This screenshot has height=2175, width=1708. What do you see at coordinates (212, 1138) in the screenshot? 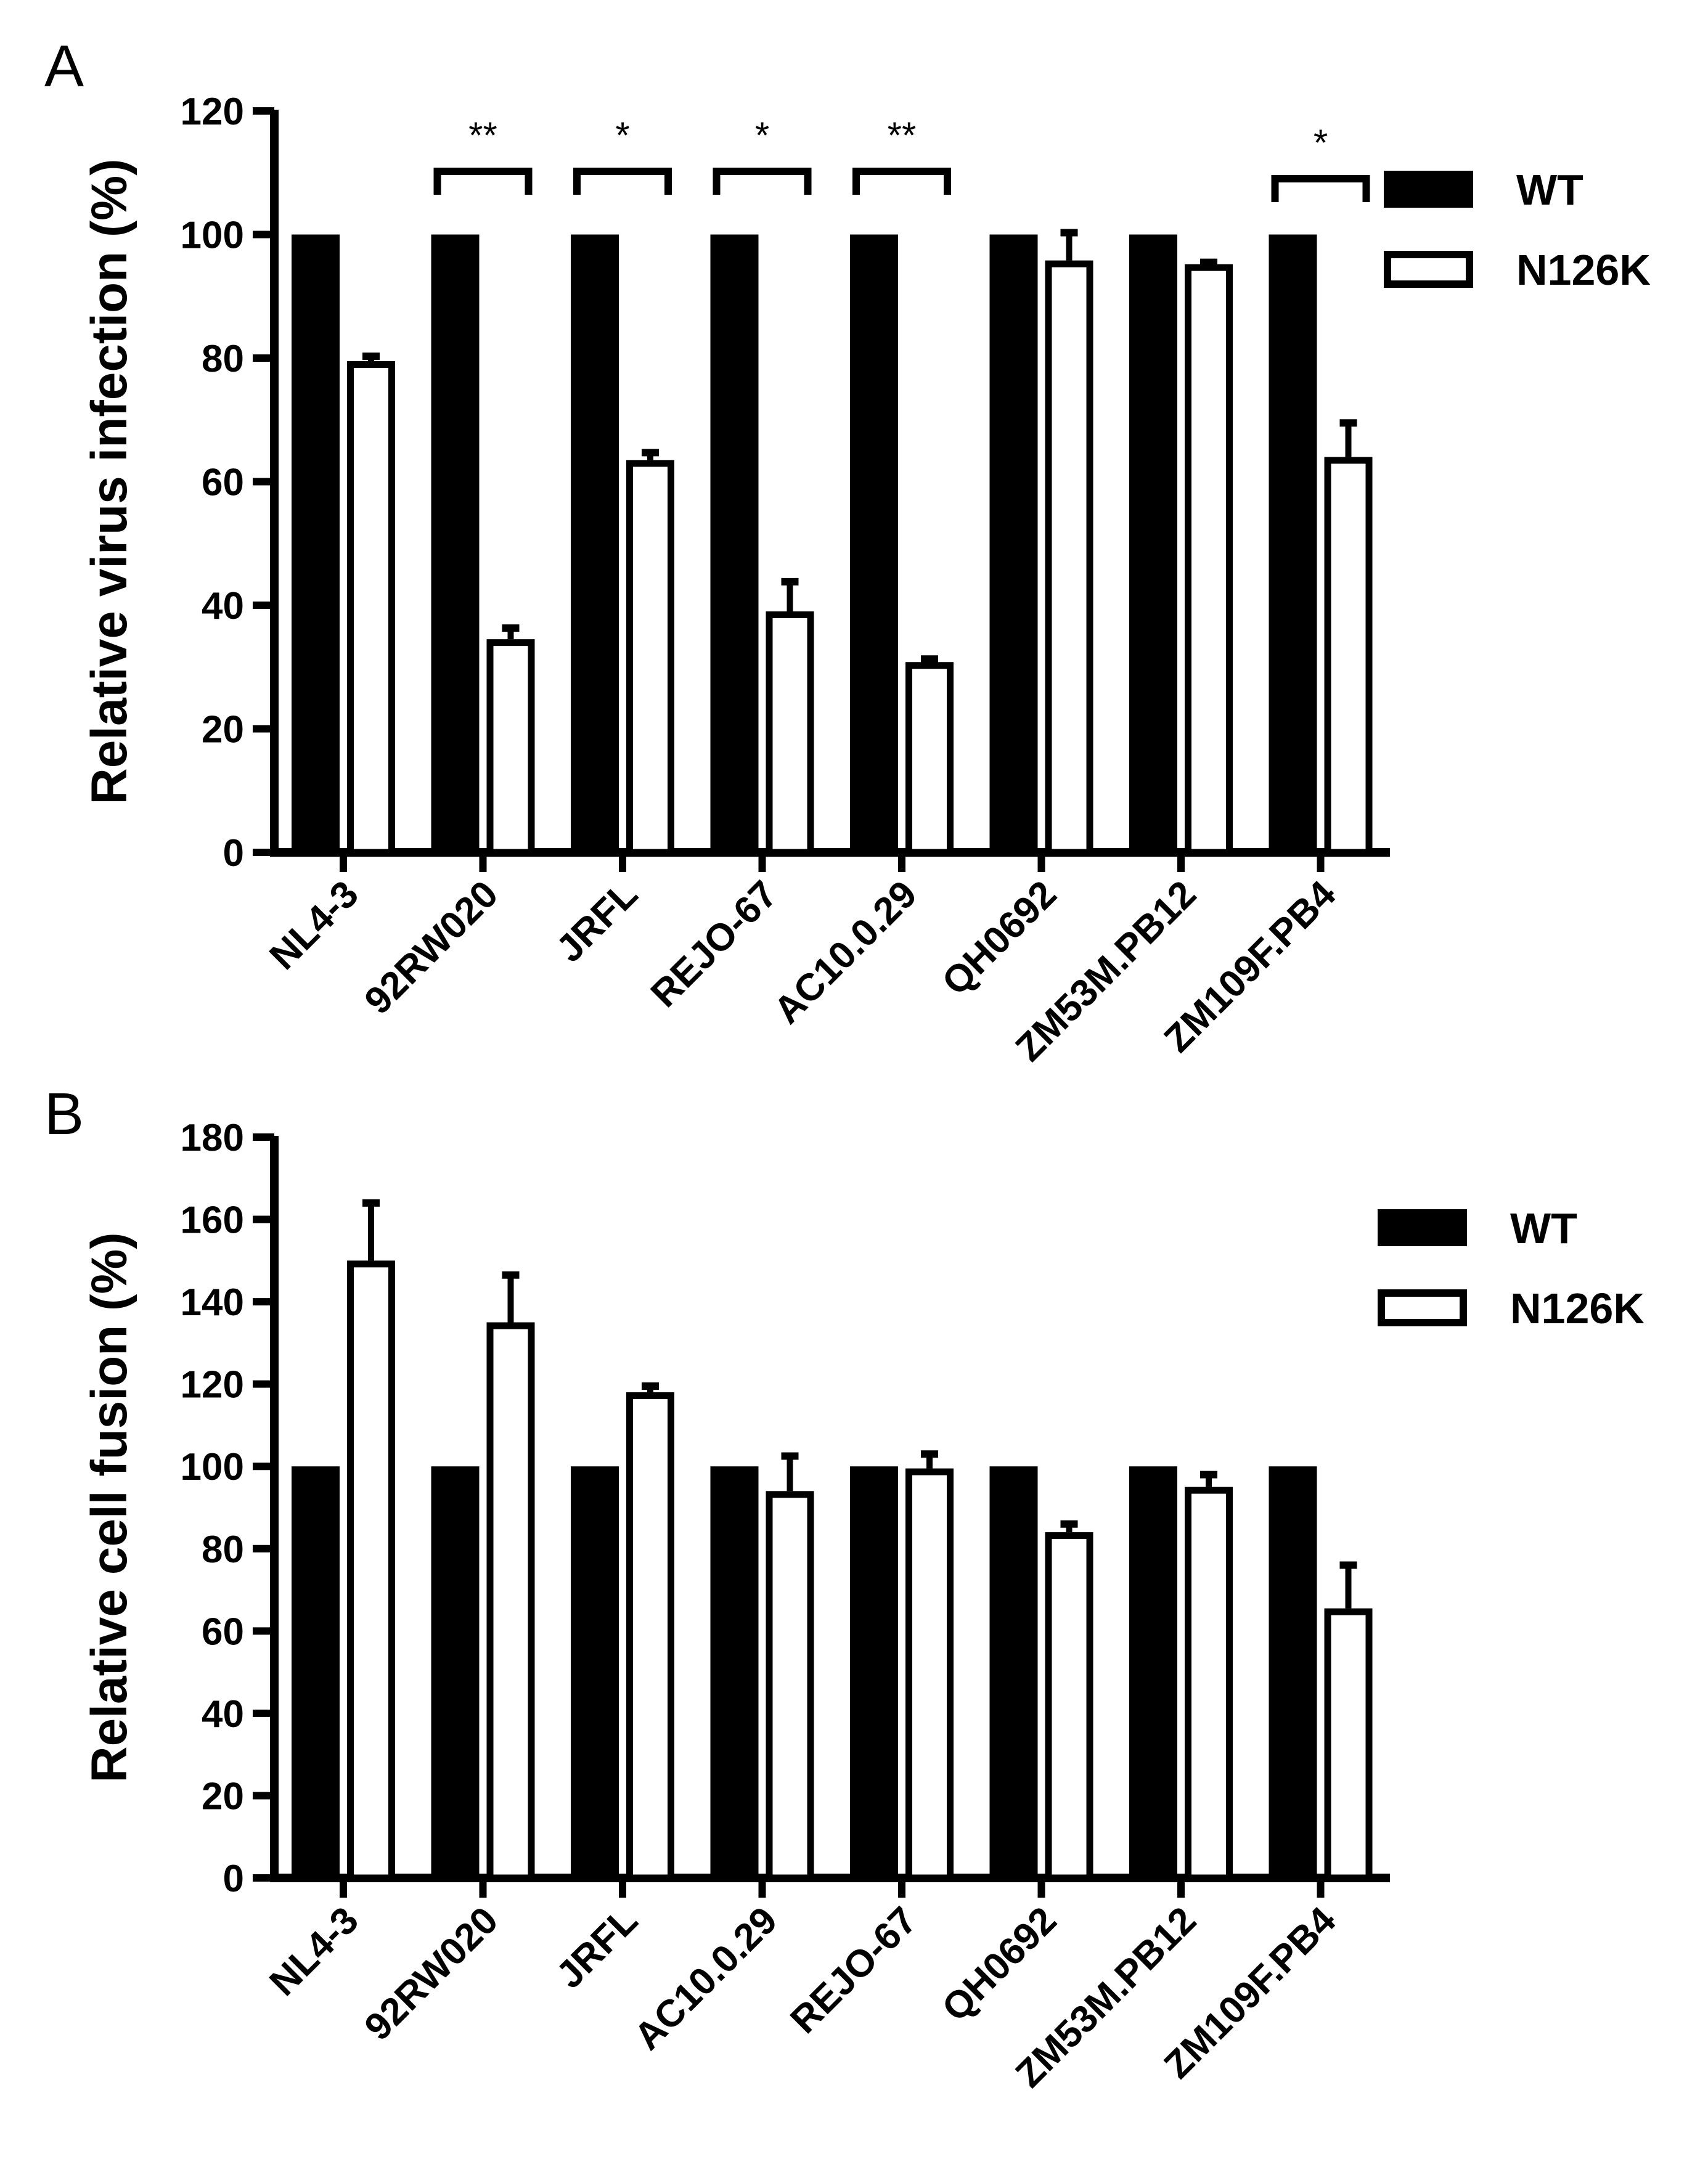
I see `y-tick-label: 180` at bounding box center [212, 1138].